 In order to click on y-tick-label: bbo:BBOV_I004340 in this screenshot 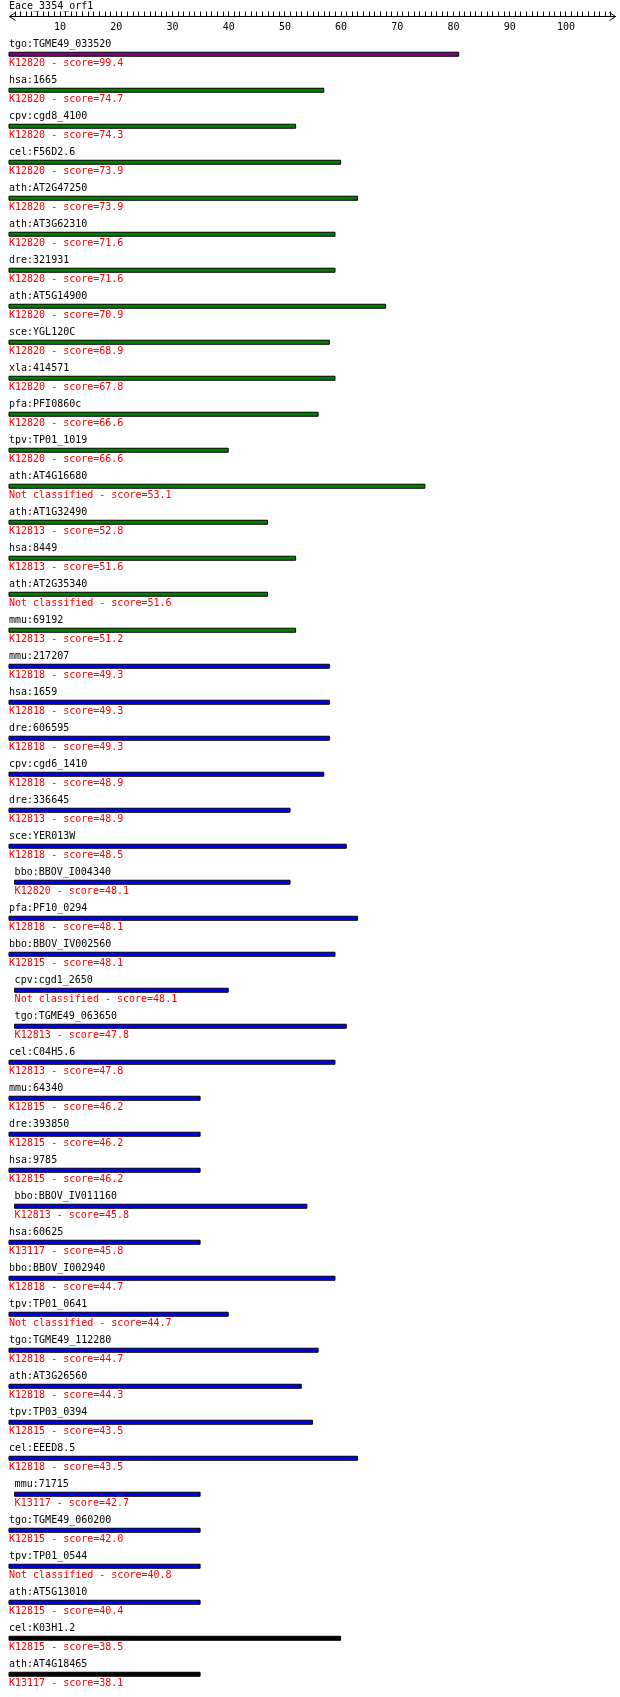, I will do `click(62, 872)`.